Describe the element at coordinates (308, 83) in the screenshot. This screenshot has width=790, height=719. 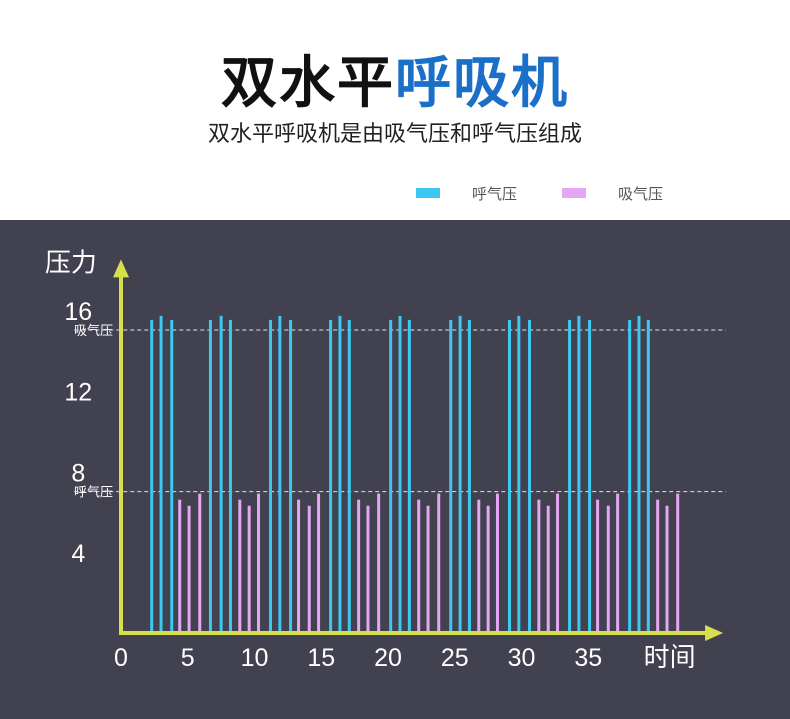
I see `title-main: 双水平` at that location.